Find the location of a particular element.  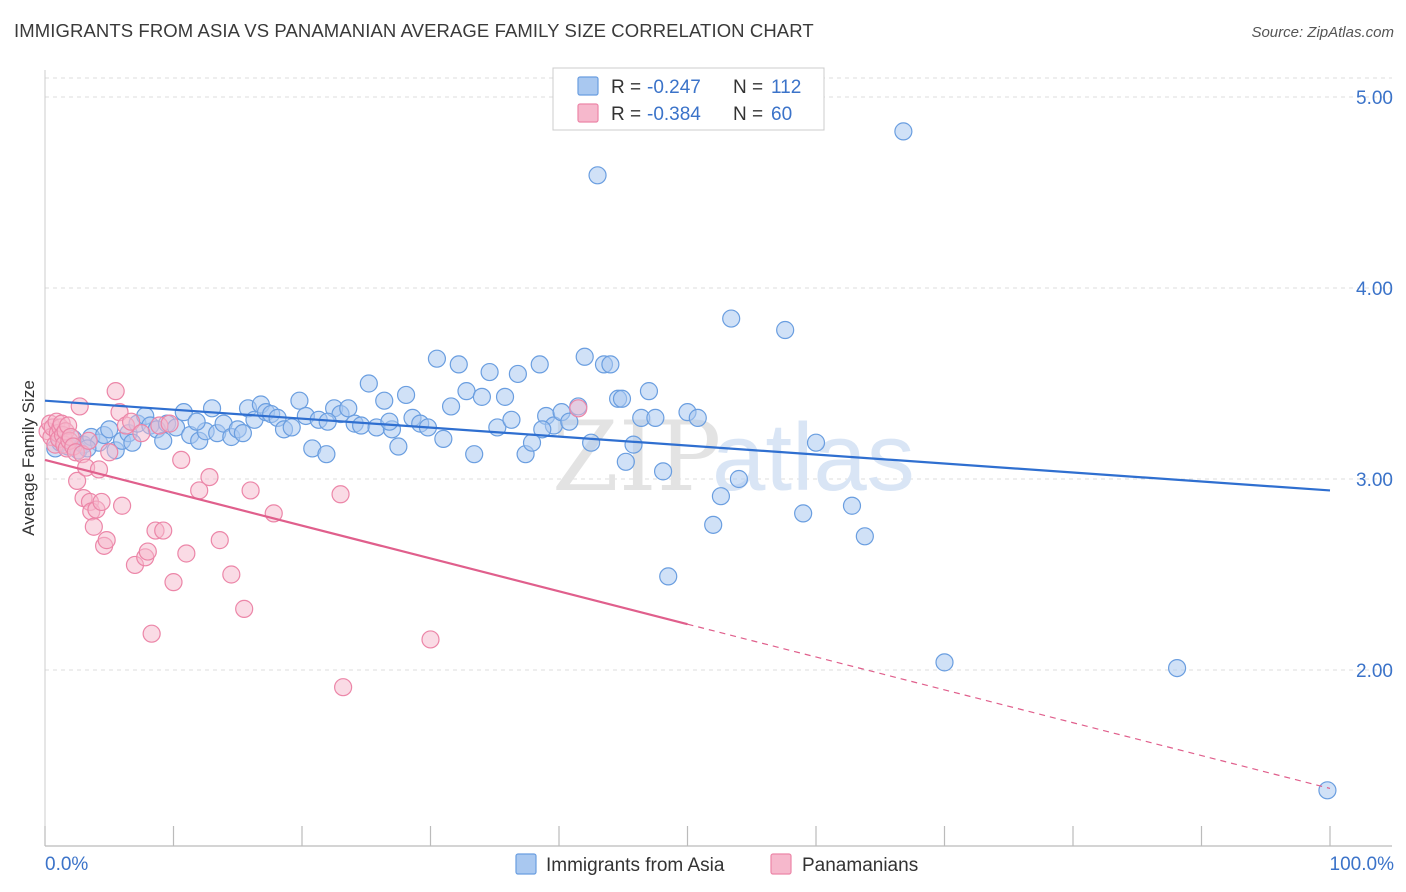

bottom-legend-swatch-blue is located at coordinates (526, 864).